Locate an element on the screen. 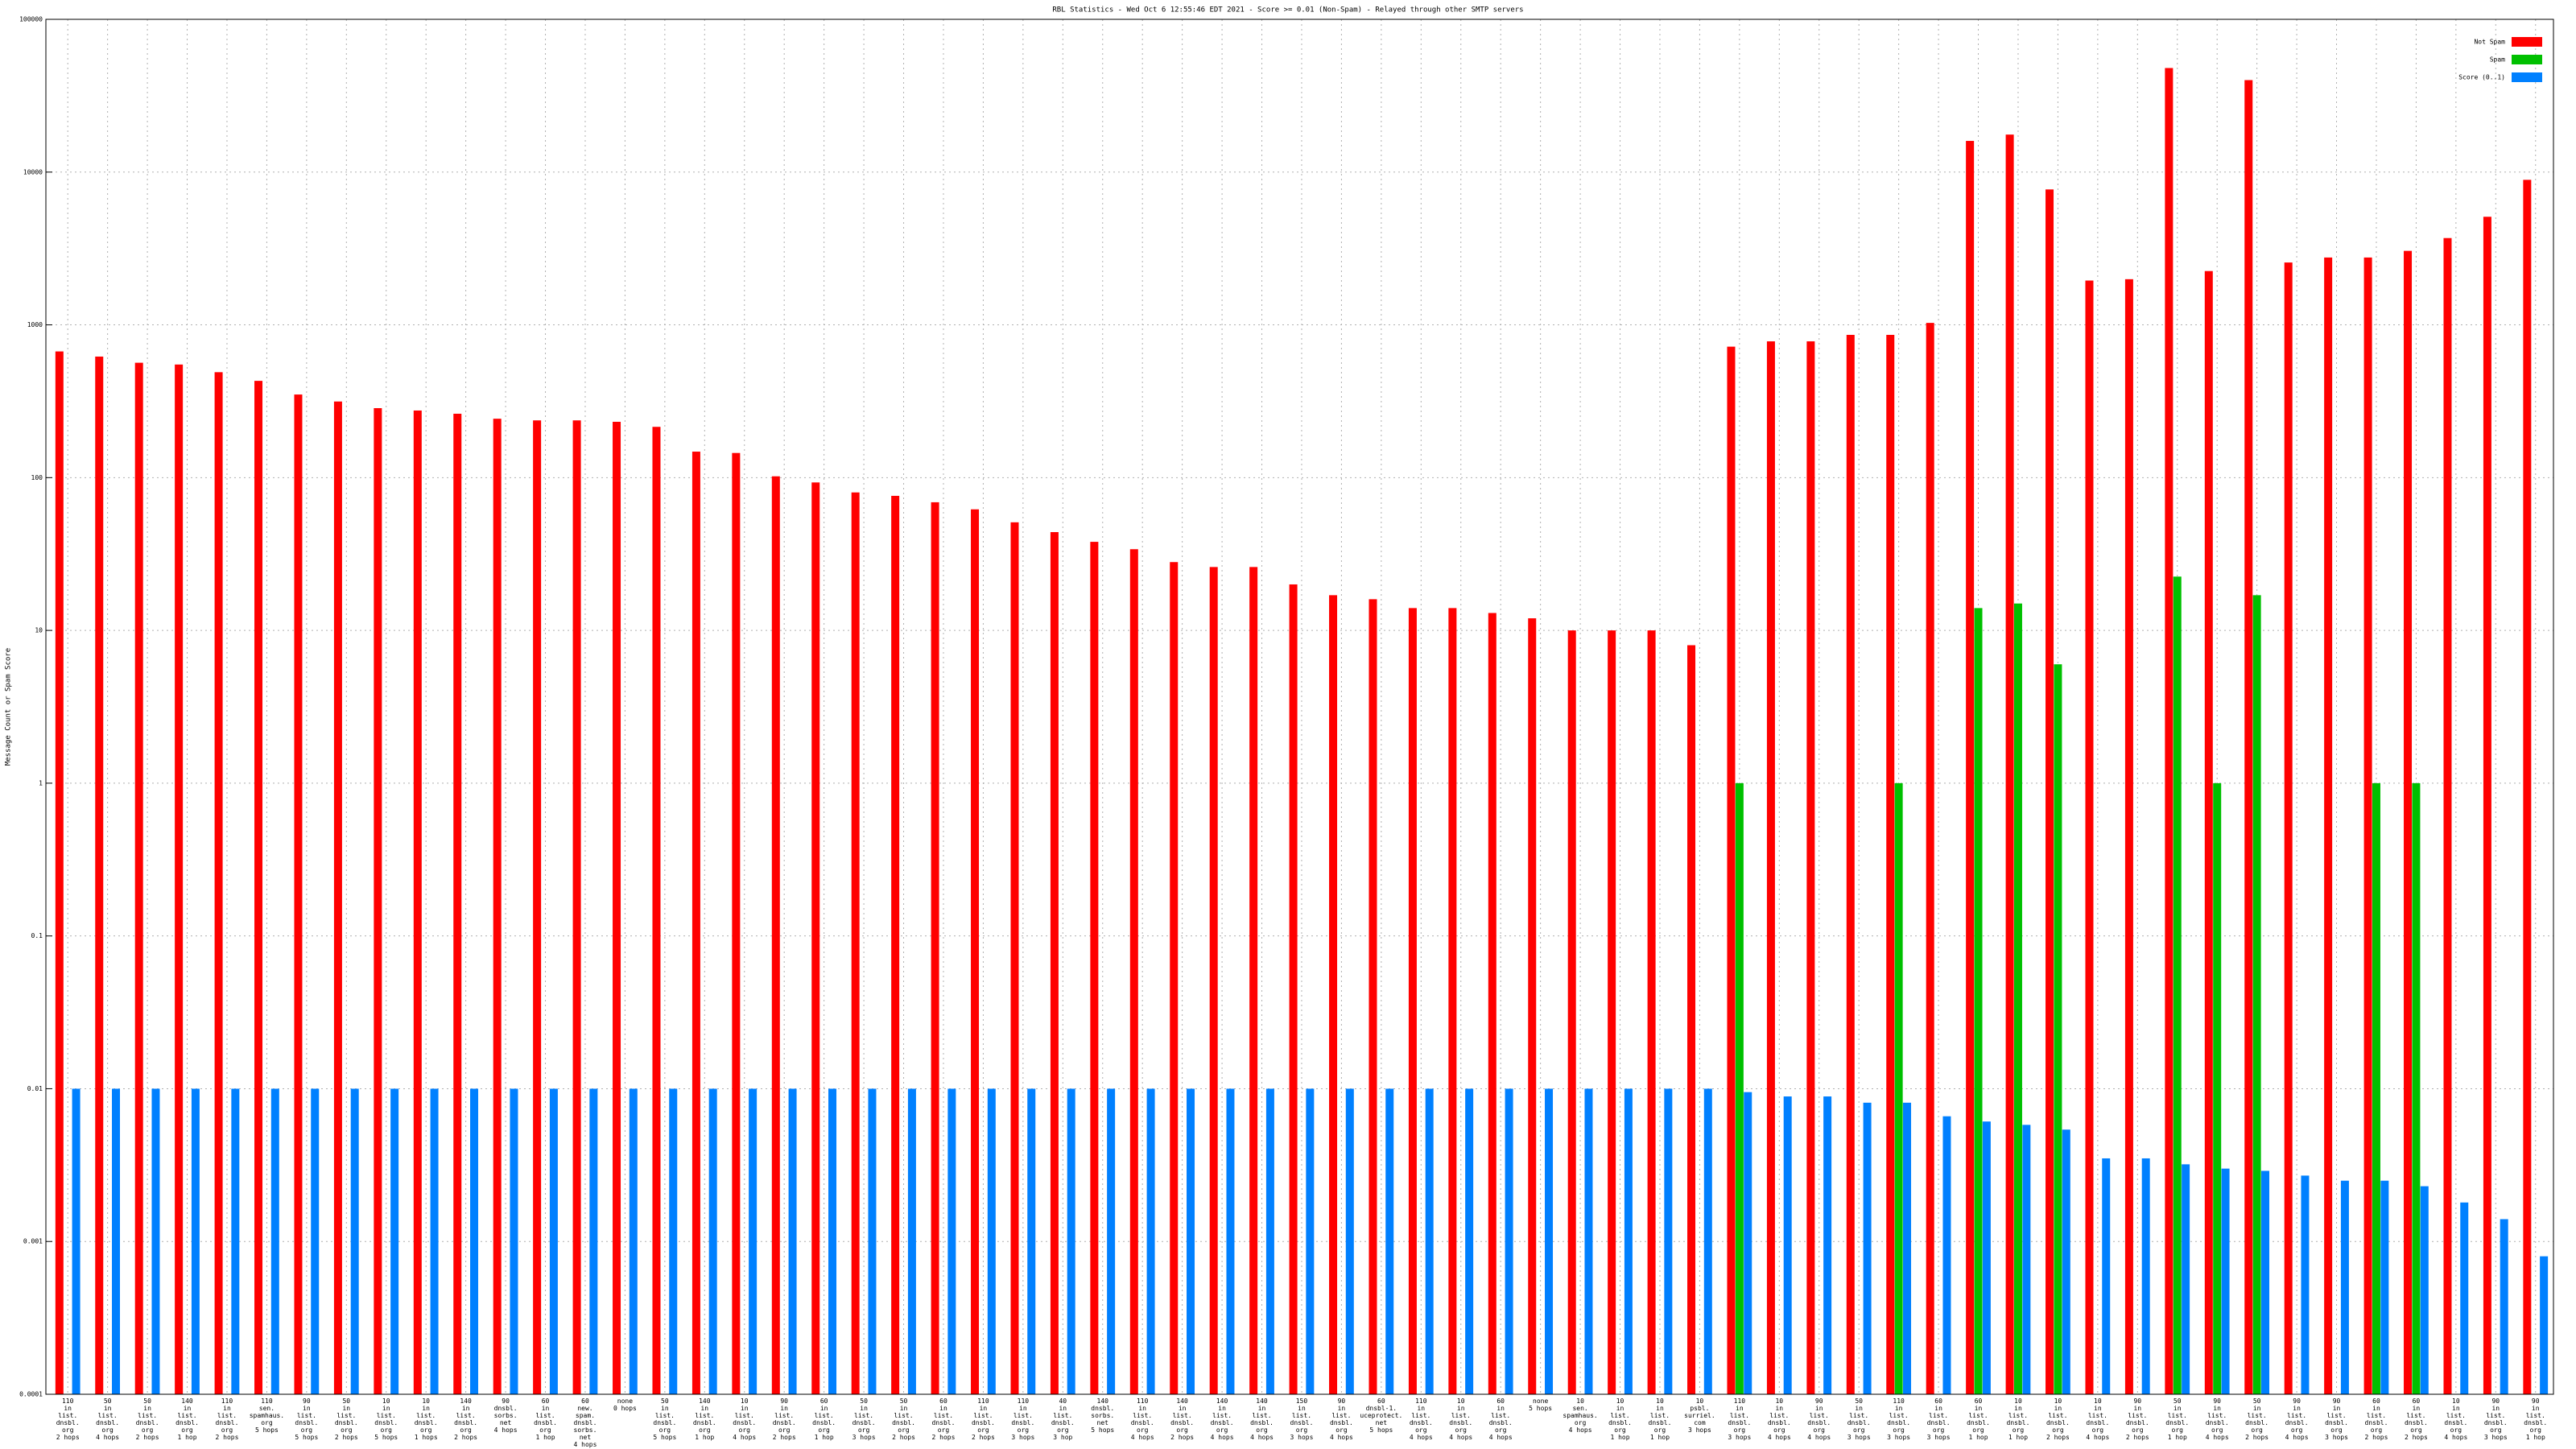 This screenshot has height=1449, width=2576. y-tick-label: 0.001 is located at coordinates (33, 1241).